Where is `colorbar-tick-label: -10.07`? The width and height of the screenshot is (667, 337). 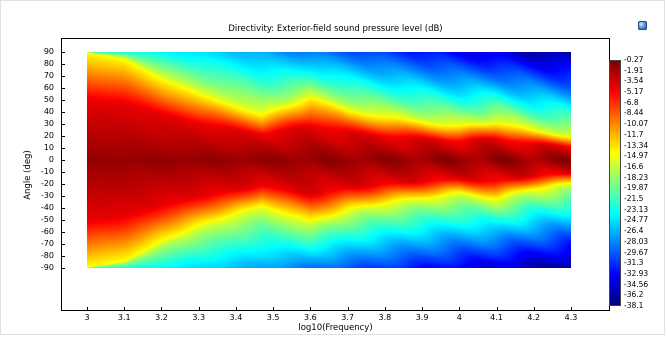
colorbar-tick-label: -10.07 is located at coordinates (636, 124).